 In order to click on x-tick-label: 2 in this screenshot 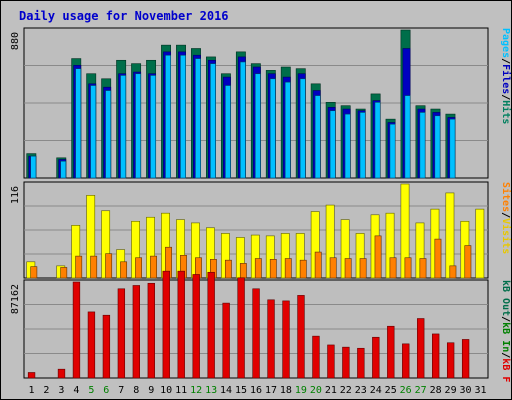, I will do `click(46, 390)`.